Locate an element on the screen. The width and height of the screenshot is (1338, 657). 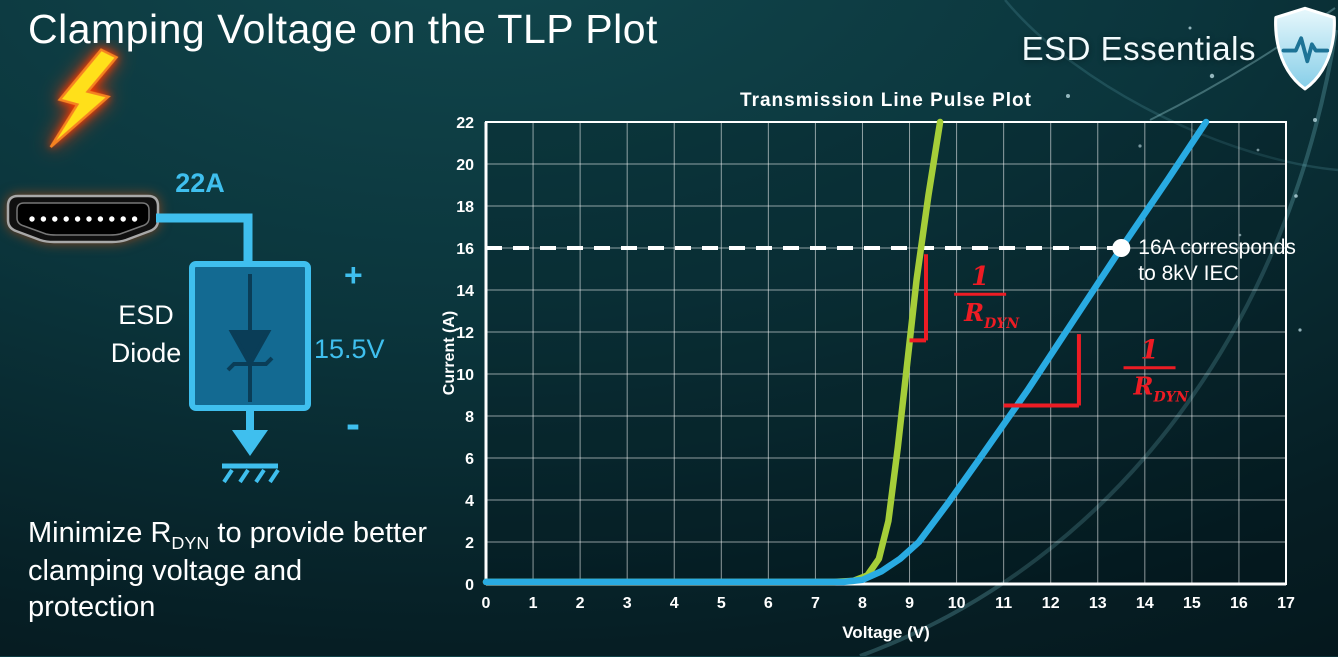
hdmi-connector-icon is located at coordinates (83, 219).